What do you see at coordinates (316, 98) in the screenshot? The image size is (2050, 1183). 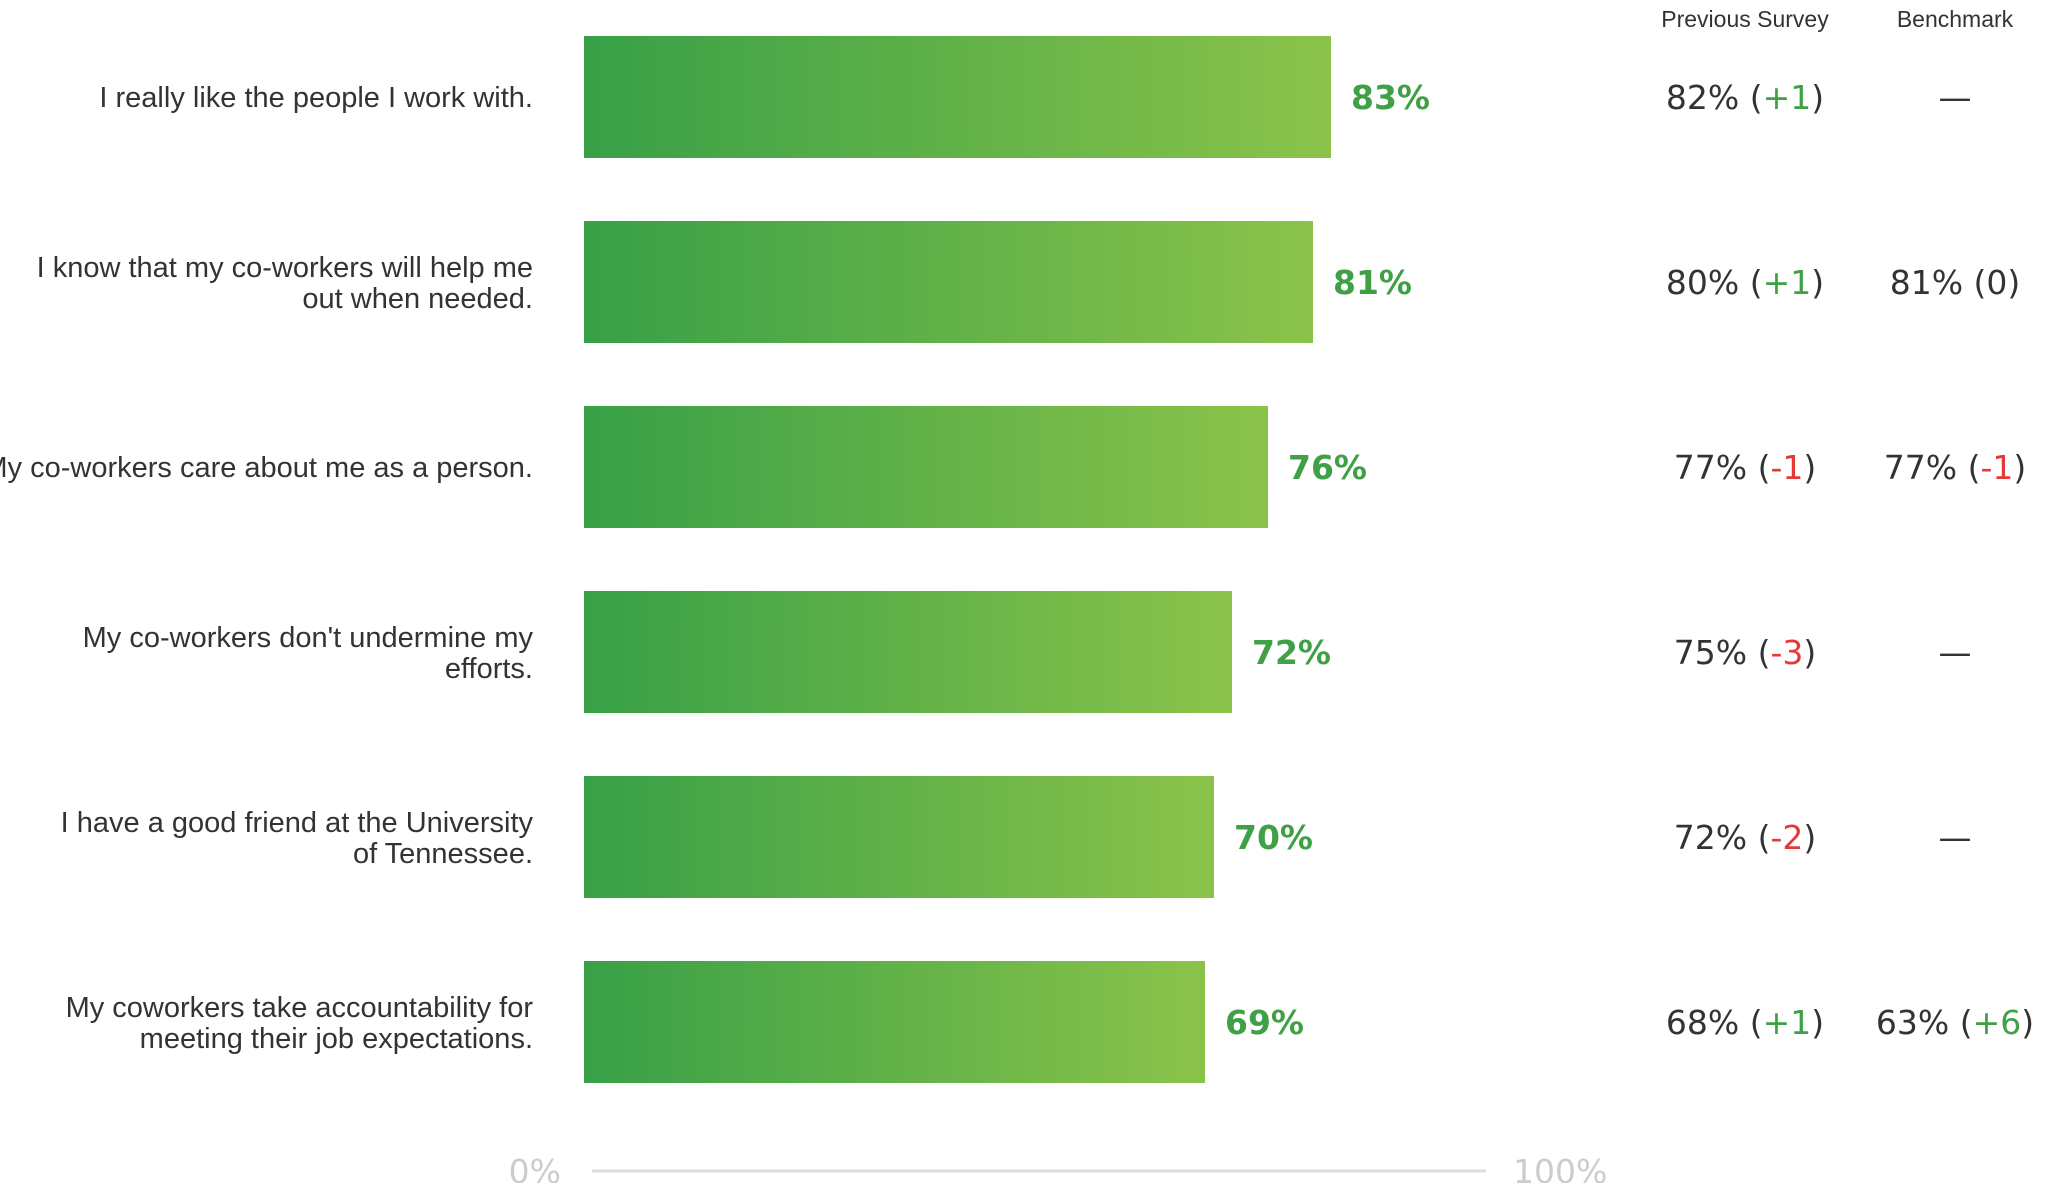 I see `category-label: I really like the people I work with.` at bounding box center [316, 98].